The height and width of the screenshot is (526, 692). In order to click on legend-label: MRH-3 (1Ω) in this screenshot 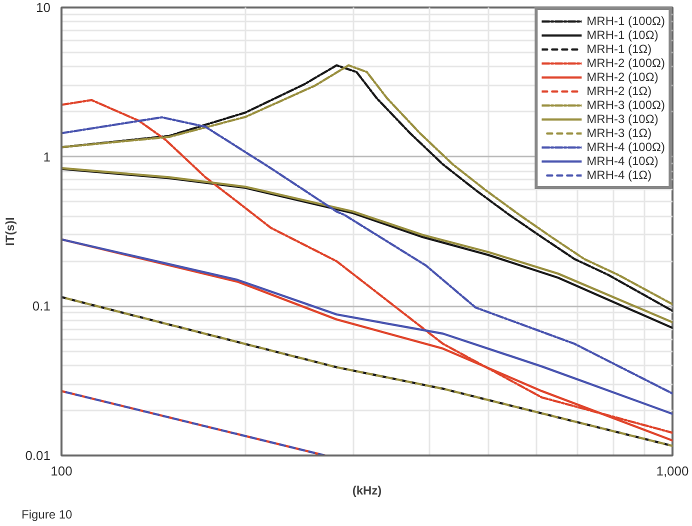, I will do `click(619, 133)`.